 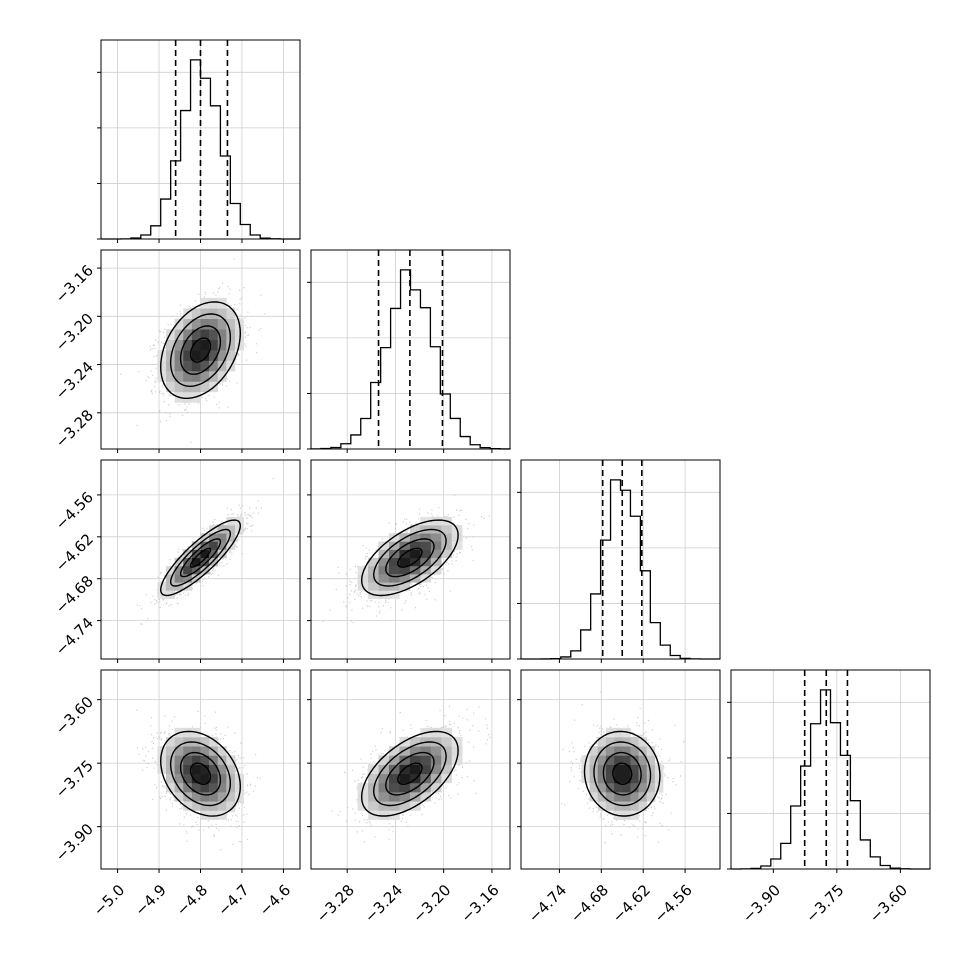 What do you see at coordinates (74, 778) in the screenshot?
I see `y-tick-label-3-1: −3.75` at bounding box center [74, 778].